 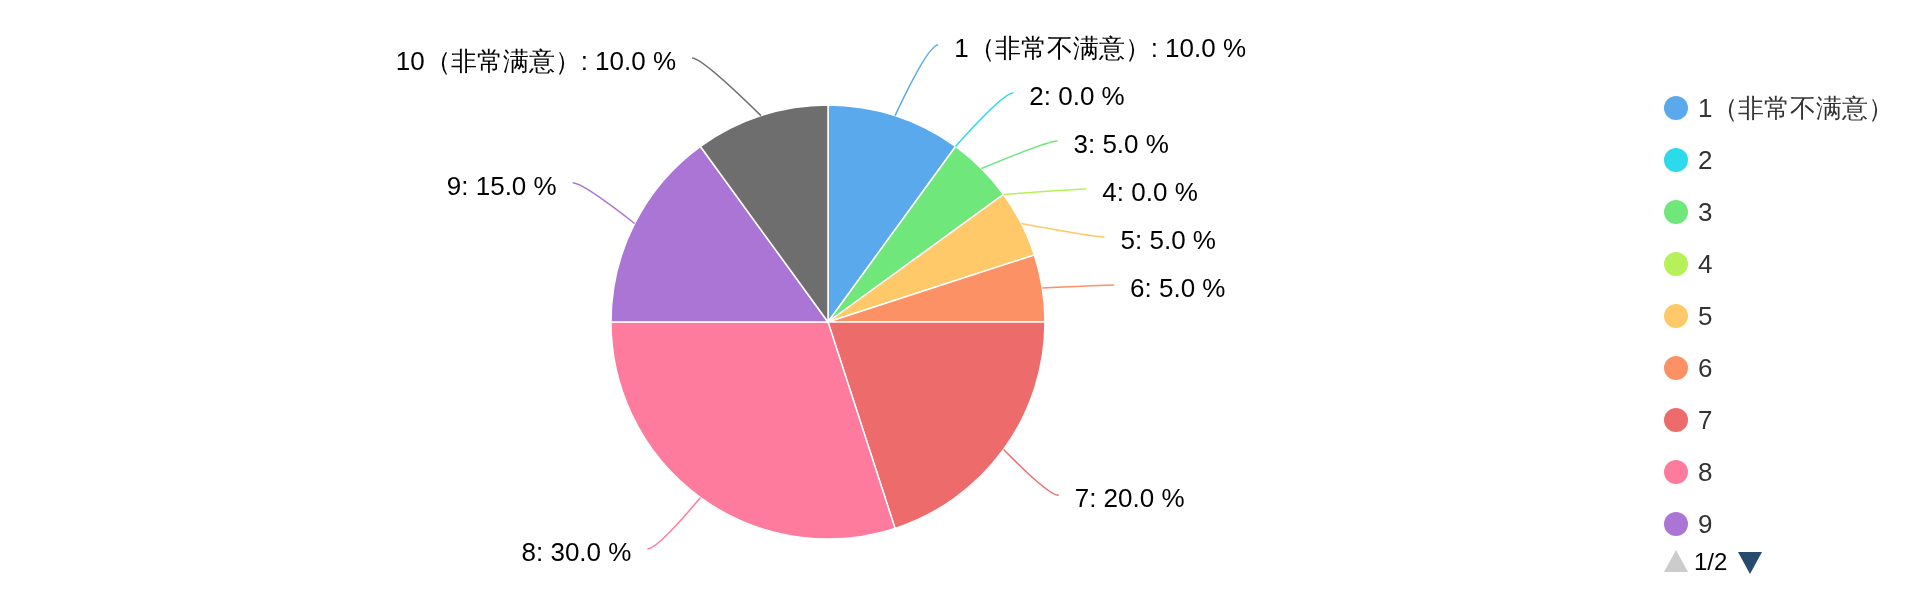 I want to click on legend-label: 3, so click(x=1705, y=212).